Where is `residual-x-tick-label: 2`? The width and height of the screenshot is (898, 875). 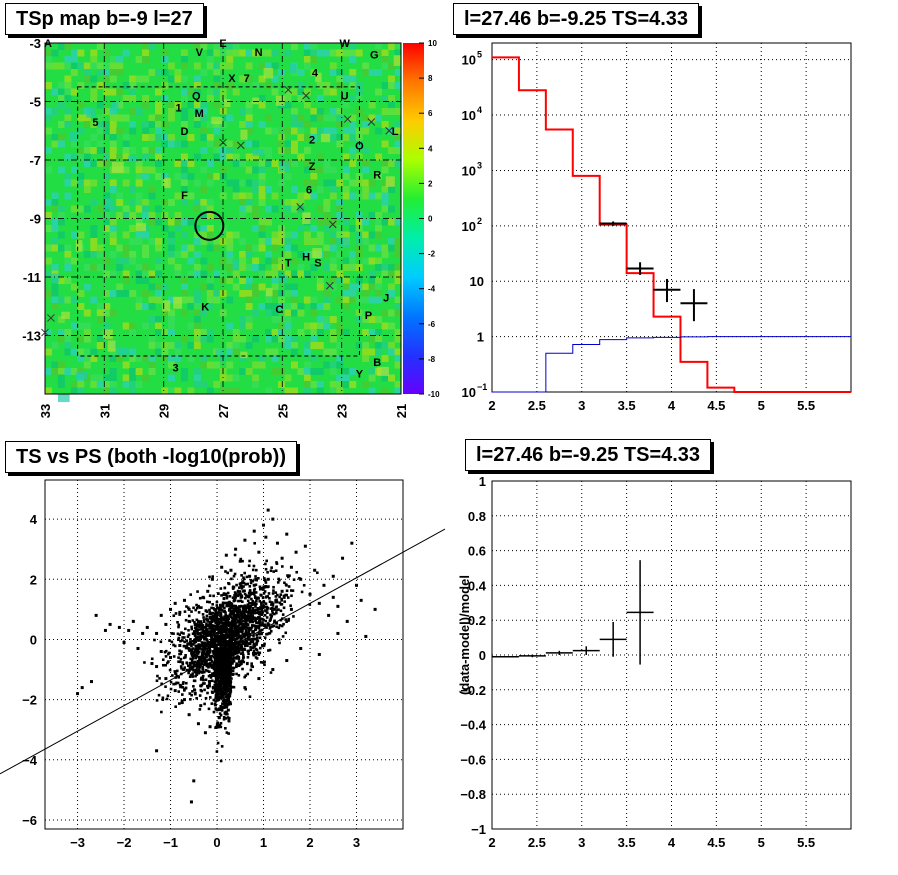 residual-x-tick-label: 2 is located at coordinates (491, 842).